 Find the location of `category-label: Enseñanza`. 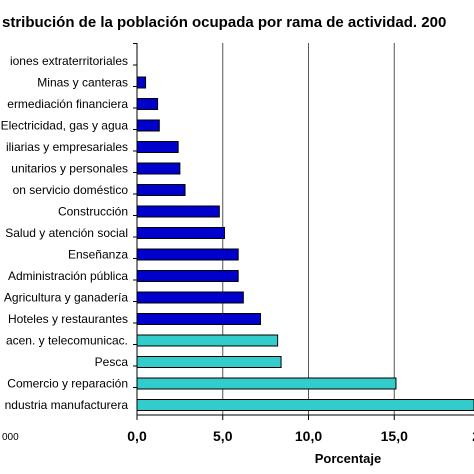

category-label: Enseñanza is located at coordinates (98, 255).